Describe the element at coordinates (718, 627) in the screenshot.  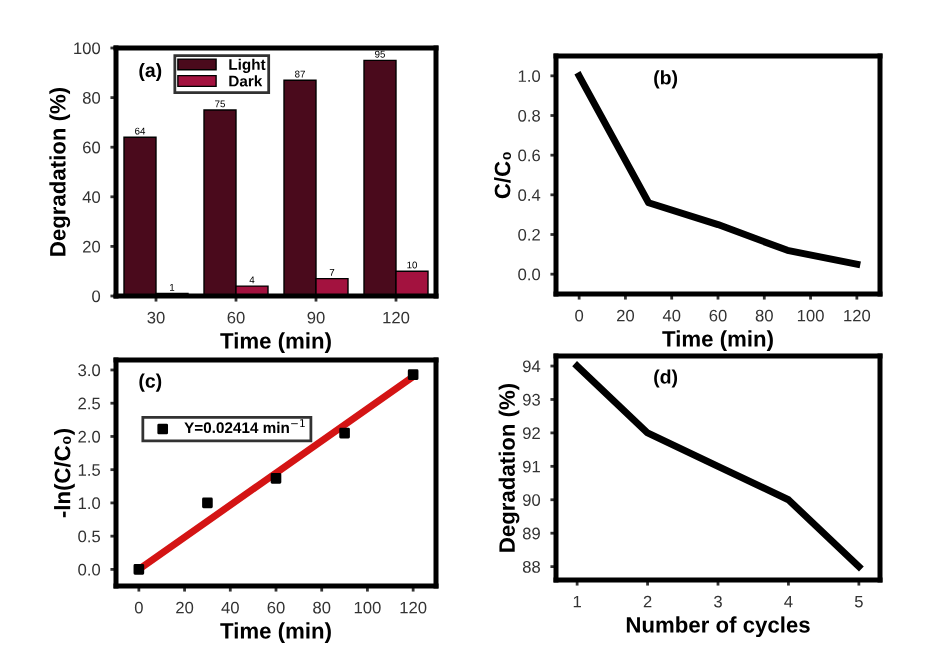
I see `x-axis-title: Number of cycles` at that location.